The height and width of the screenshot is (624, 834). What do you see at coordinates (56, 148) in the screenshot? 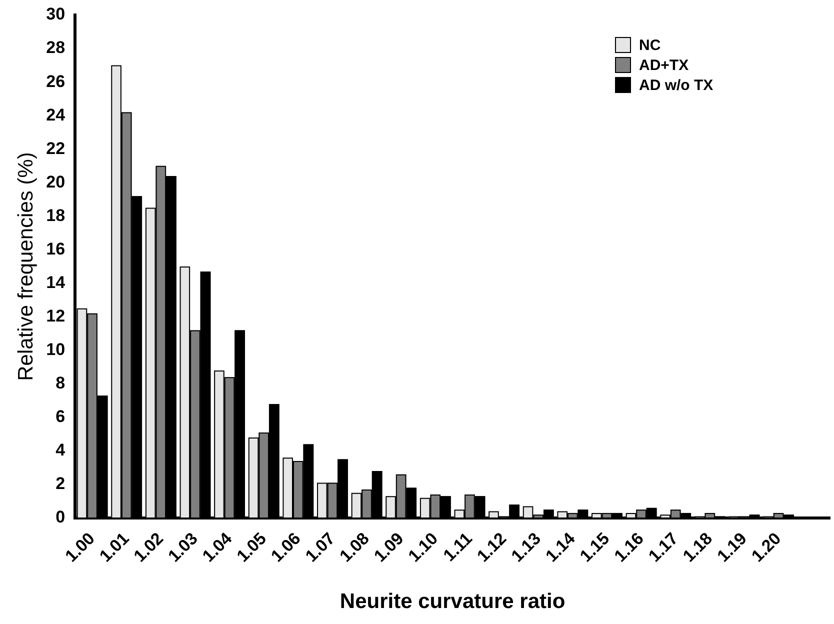
I see `y-tick-label: 22` at bounding box center [56, 148].